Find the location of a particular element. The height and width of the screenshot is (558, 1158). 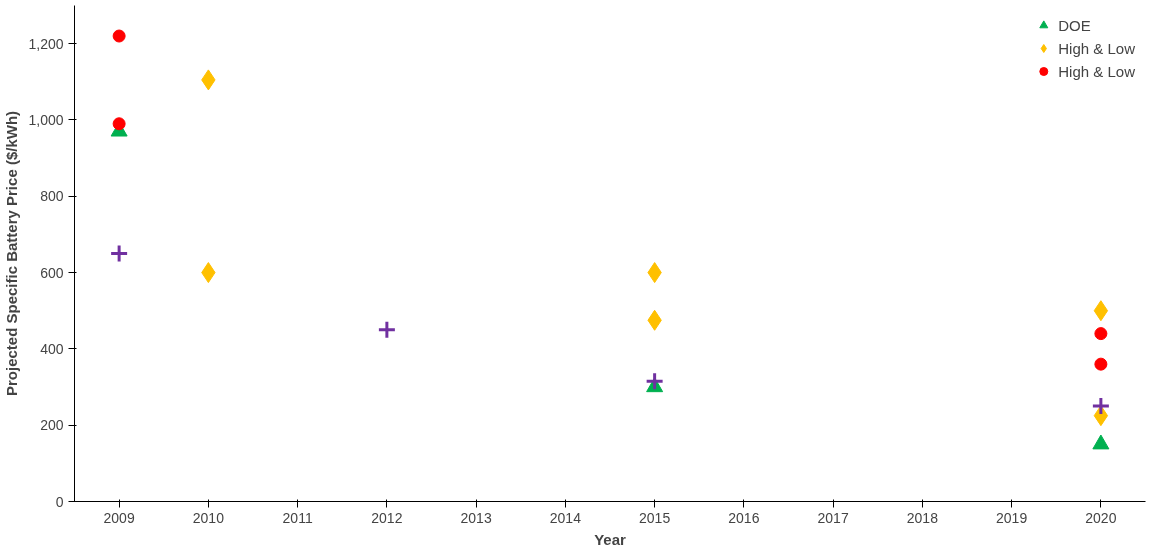

x-tick-label: 2013 is located at coordinates (476, 517).